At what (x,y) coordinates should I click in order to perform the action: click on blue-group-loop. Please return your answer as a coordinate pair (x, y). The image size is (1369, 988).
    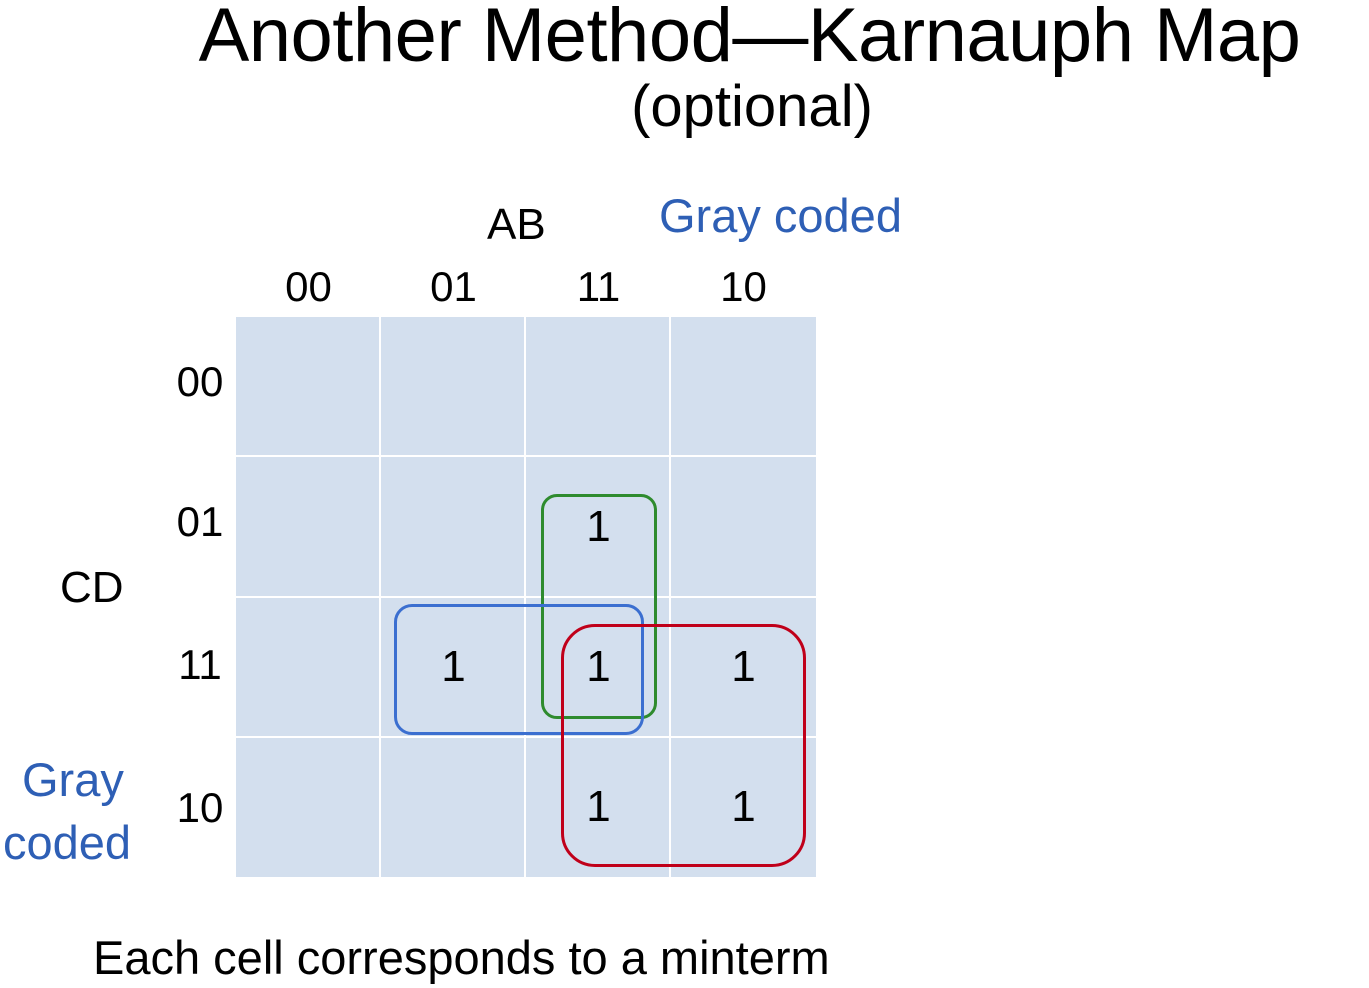
    Looking at the image, I should click on (519, 669).